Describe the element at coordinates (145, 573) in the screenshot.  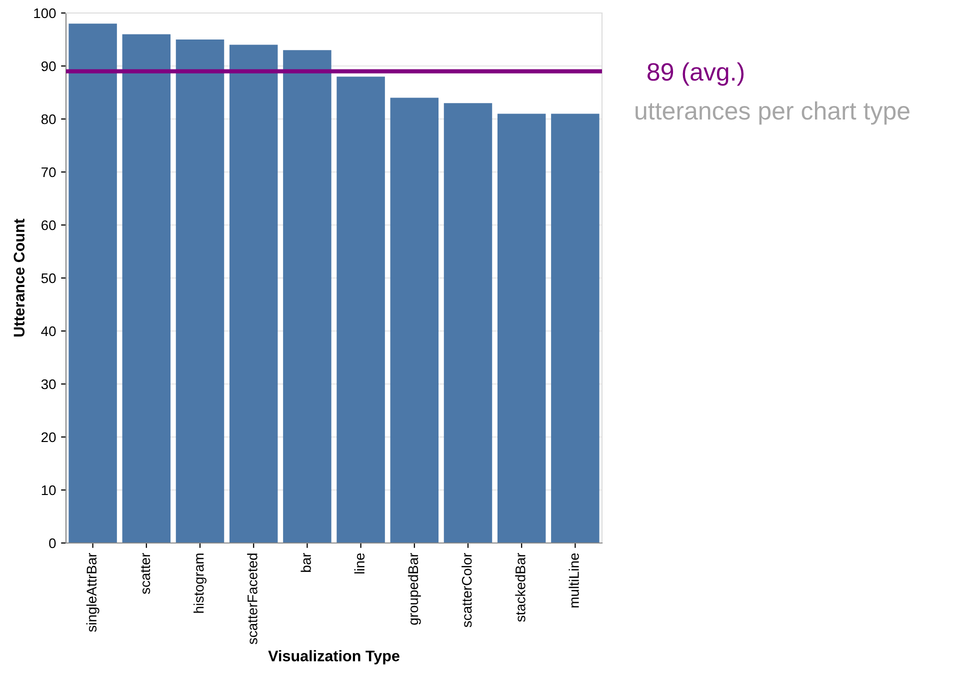
I see `x-tick-label: scatter` at that location.